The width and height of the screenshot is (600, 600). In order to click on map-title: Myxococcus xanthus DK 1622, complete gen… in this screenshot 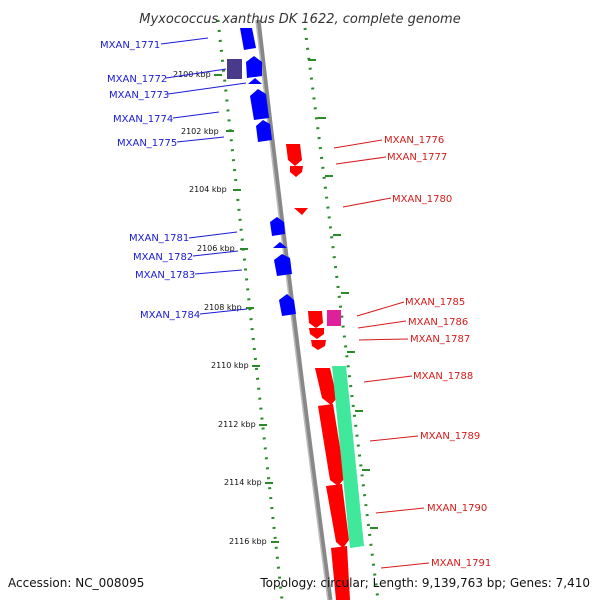, I will do `click(299, 19)`.